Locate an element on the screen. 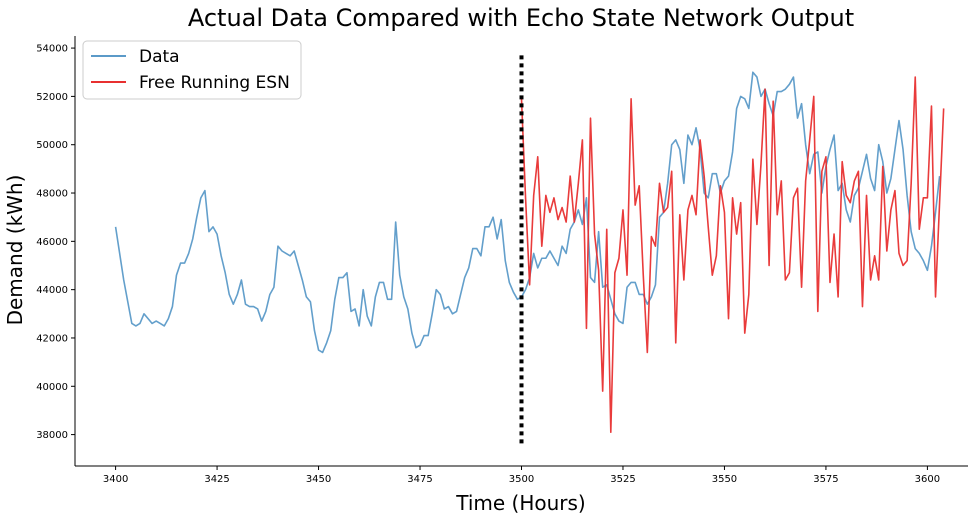 Image resolution: width=974 pixels, height=520 pixels. x-ticks: 3400 3425 3450 3475 3500 3525 3550 3575 3600 is located at coordinates (521, 475).